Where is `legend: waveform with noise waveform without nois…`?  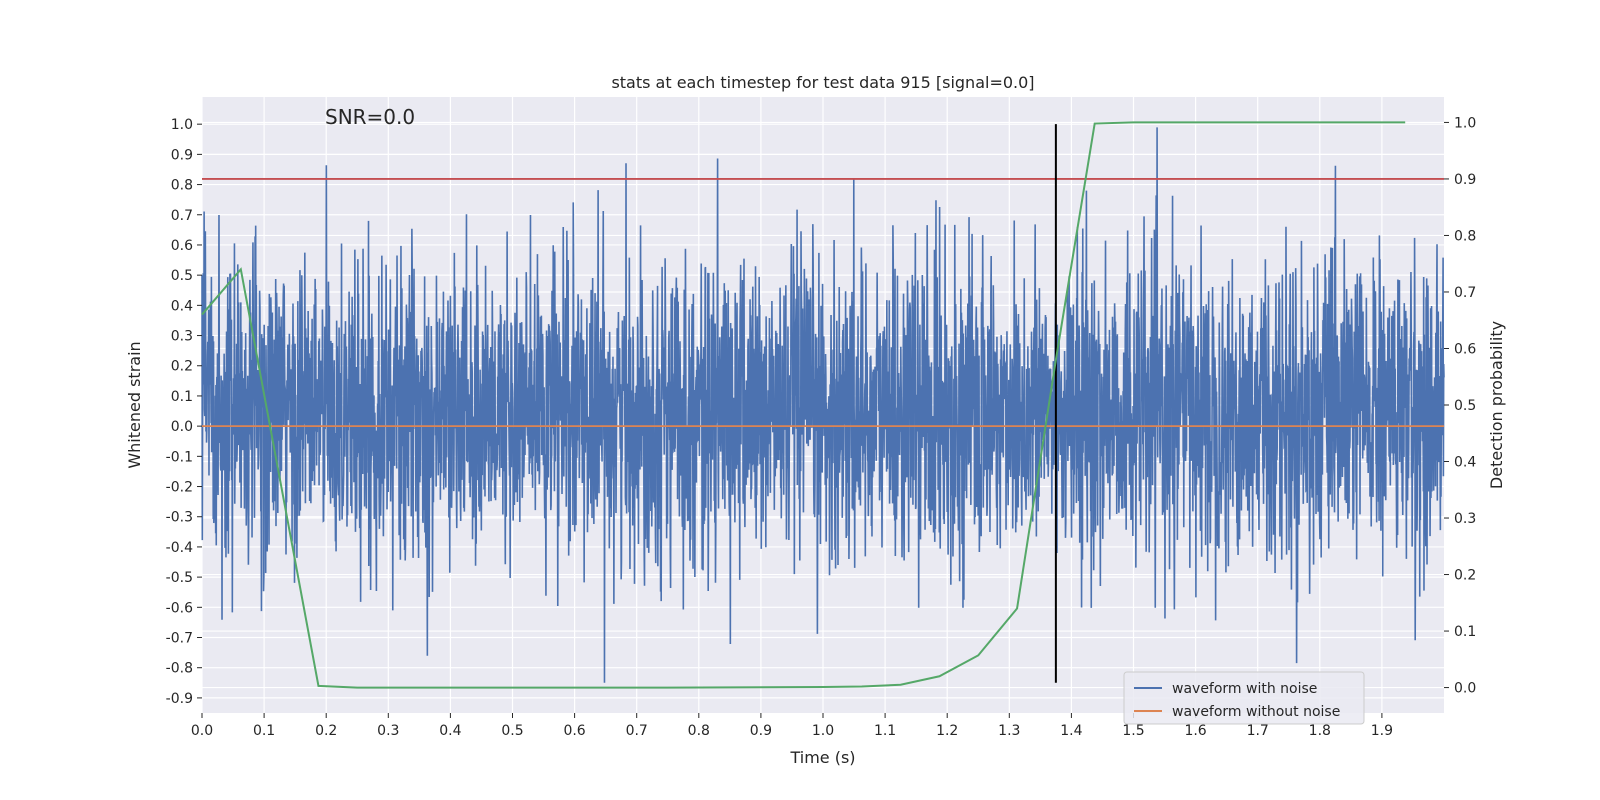 legend: waveform with noise waveform without nois… is located at coordinates (1244, 698).